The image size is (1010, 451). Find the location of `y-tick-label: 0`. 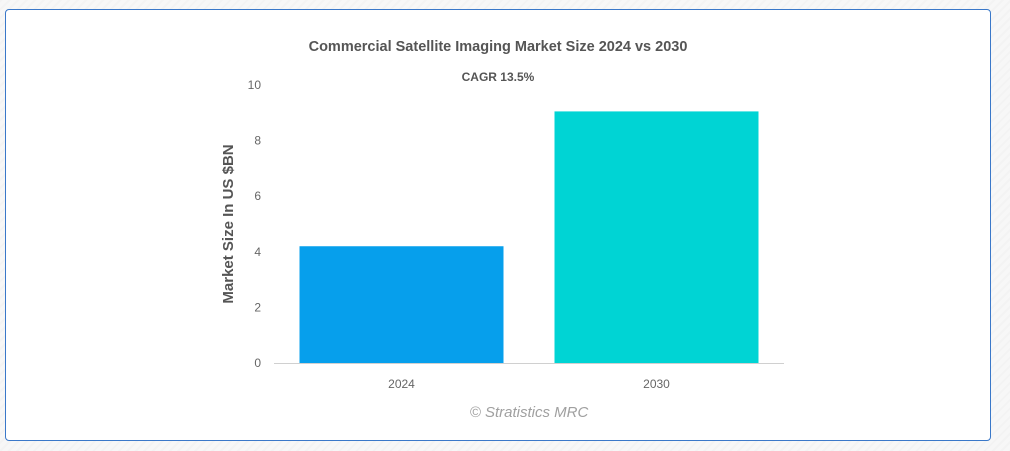

y-tick-label: 0 is located at coordinates (257, 363).